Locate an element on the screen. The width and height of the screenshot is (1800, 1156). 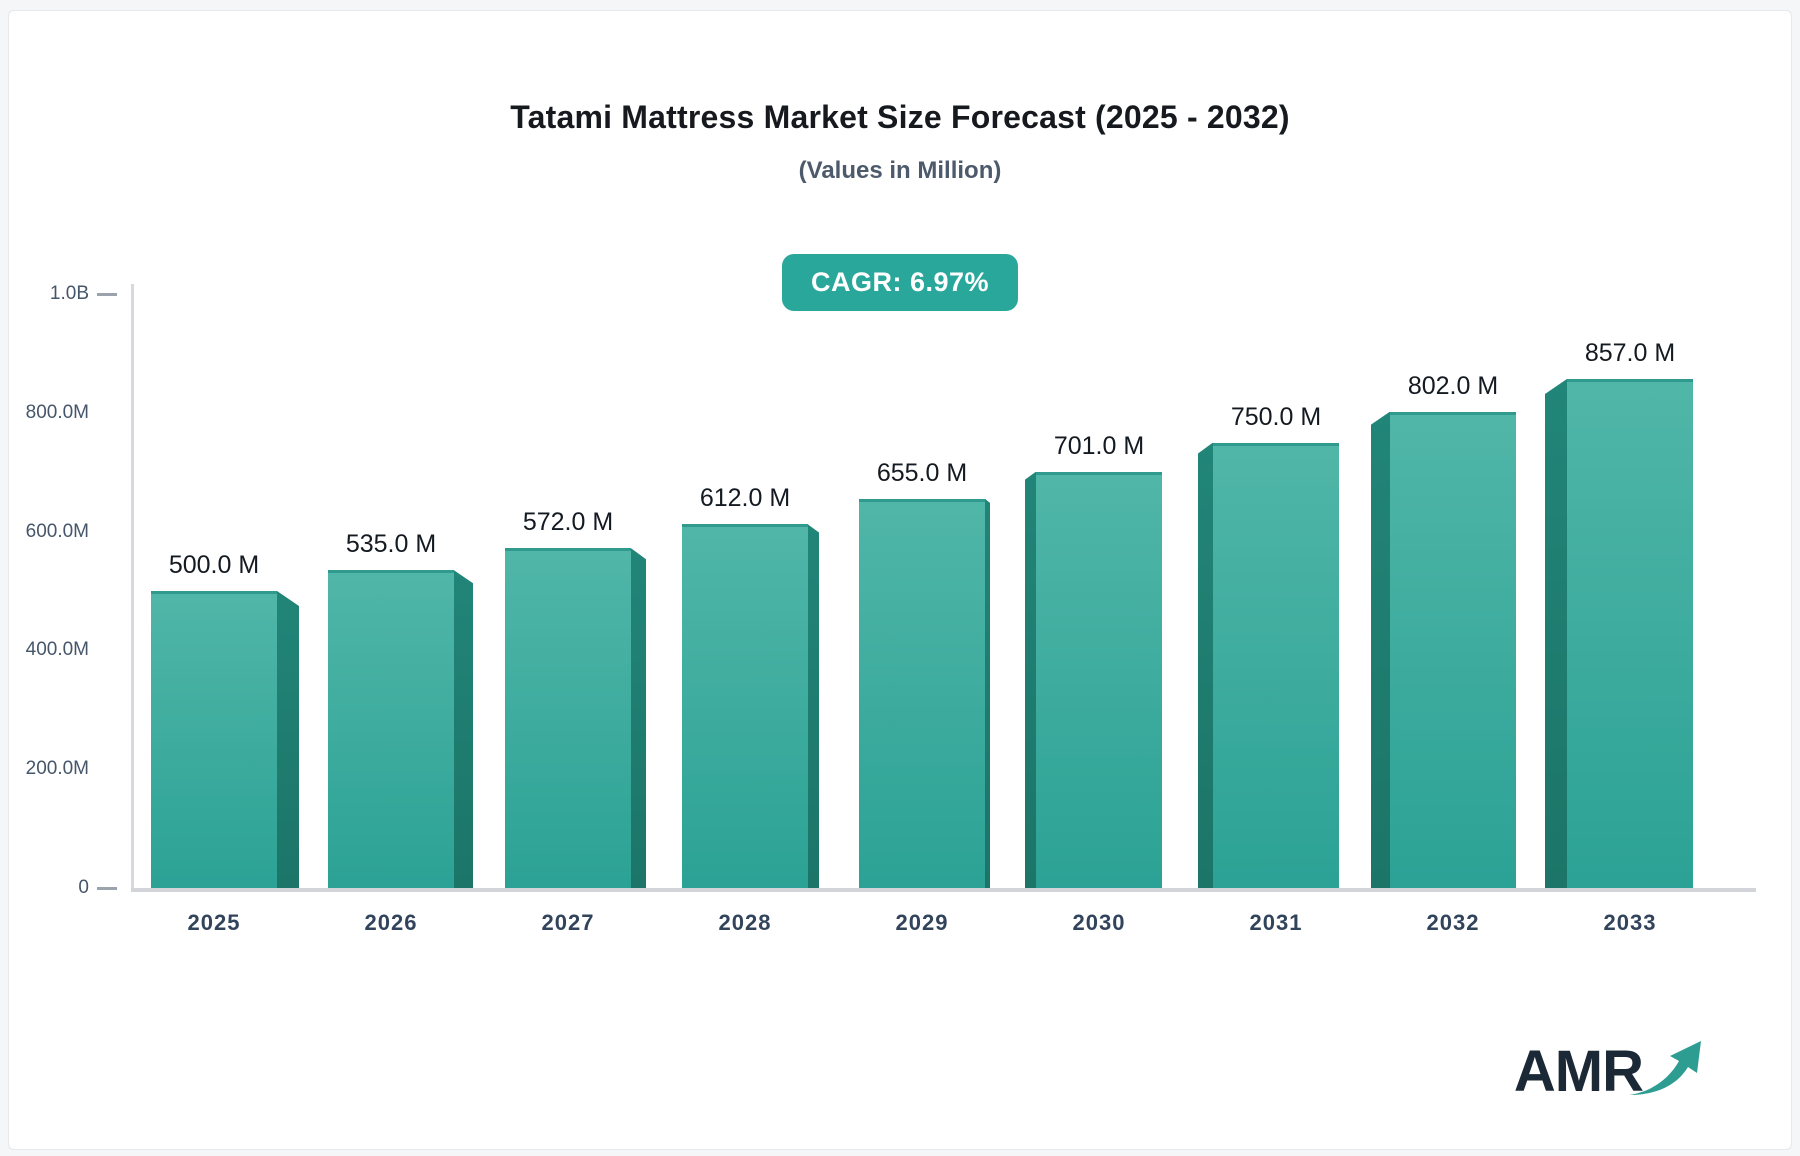
bar-value-label: 535.0 M is located at coordinates (391, 544).